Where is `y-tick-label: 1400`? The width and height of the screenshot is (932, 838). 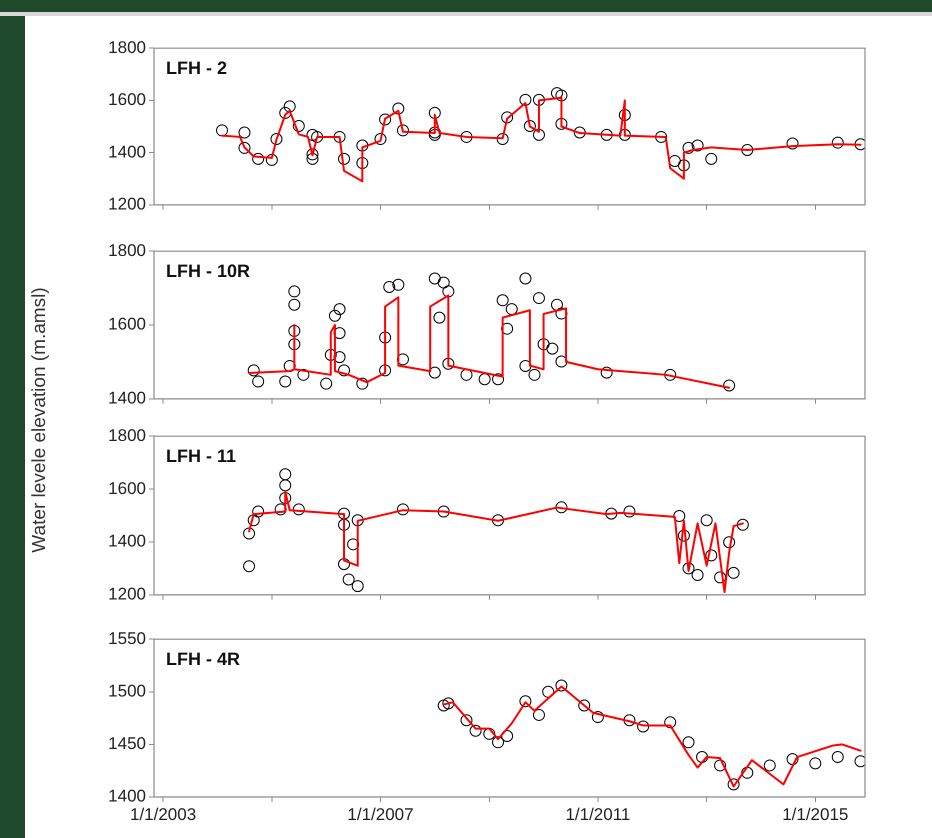
y-tick-label: 1400 is located at coordinates (127, 541).